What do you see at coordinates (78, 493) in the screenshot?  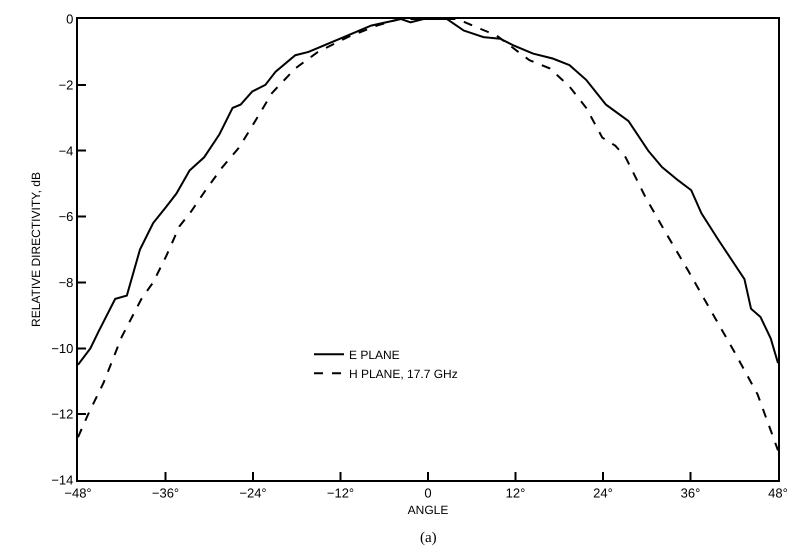 I see `x-tick-label: −48°` at bounding box center [78, 493].